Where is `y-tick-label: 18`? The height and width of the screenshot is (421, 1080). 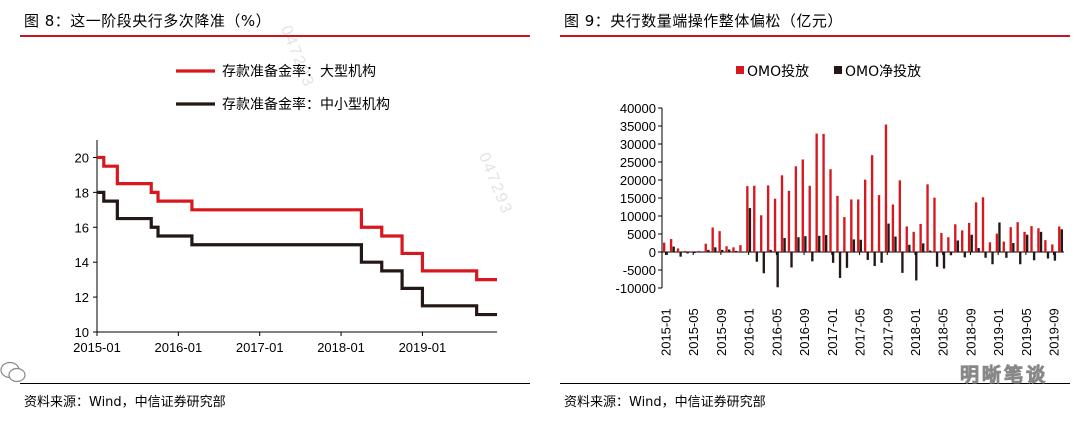 y-tick-label: 18 is located at coordinates (82, 192).